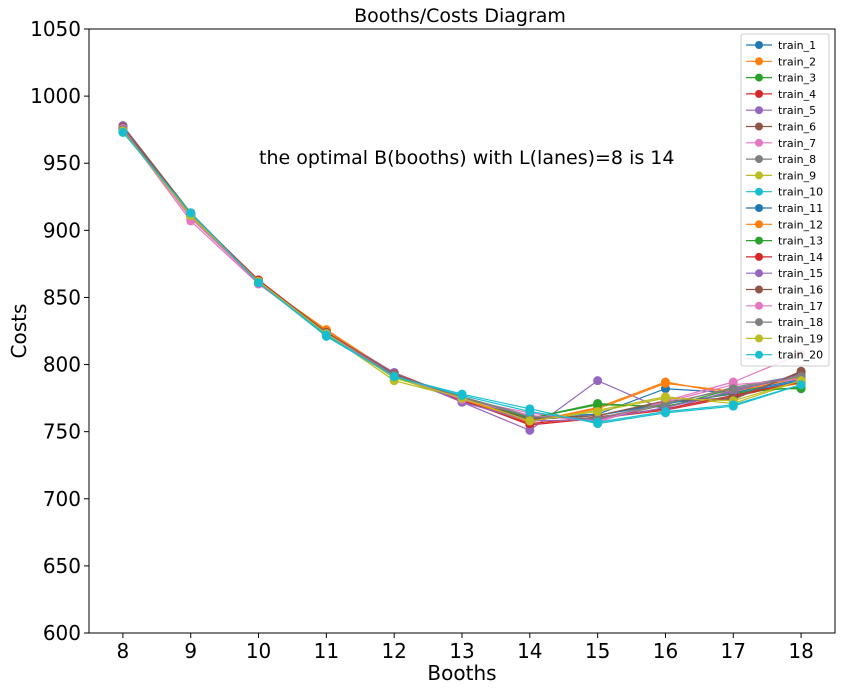  Describe the element at coordinates (797, 159) in the screenshot. I see `legend-label: train_8` at that location.